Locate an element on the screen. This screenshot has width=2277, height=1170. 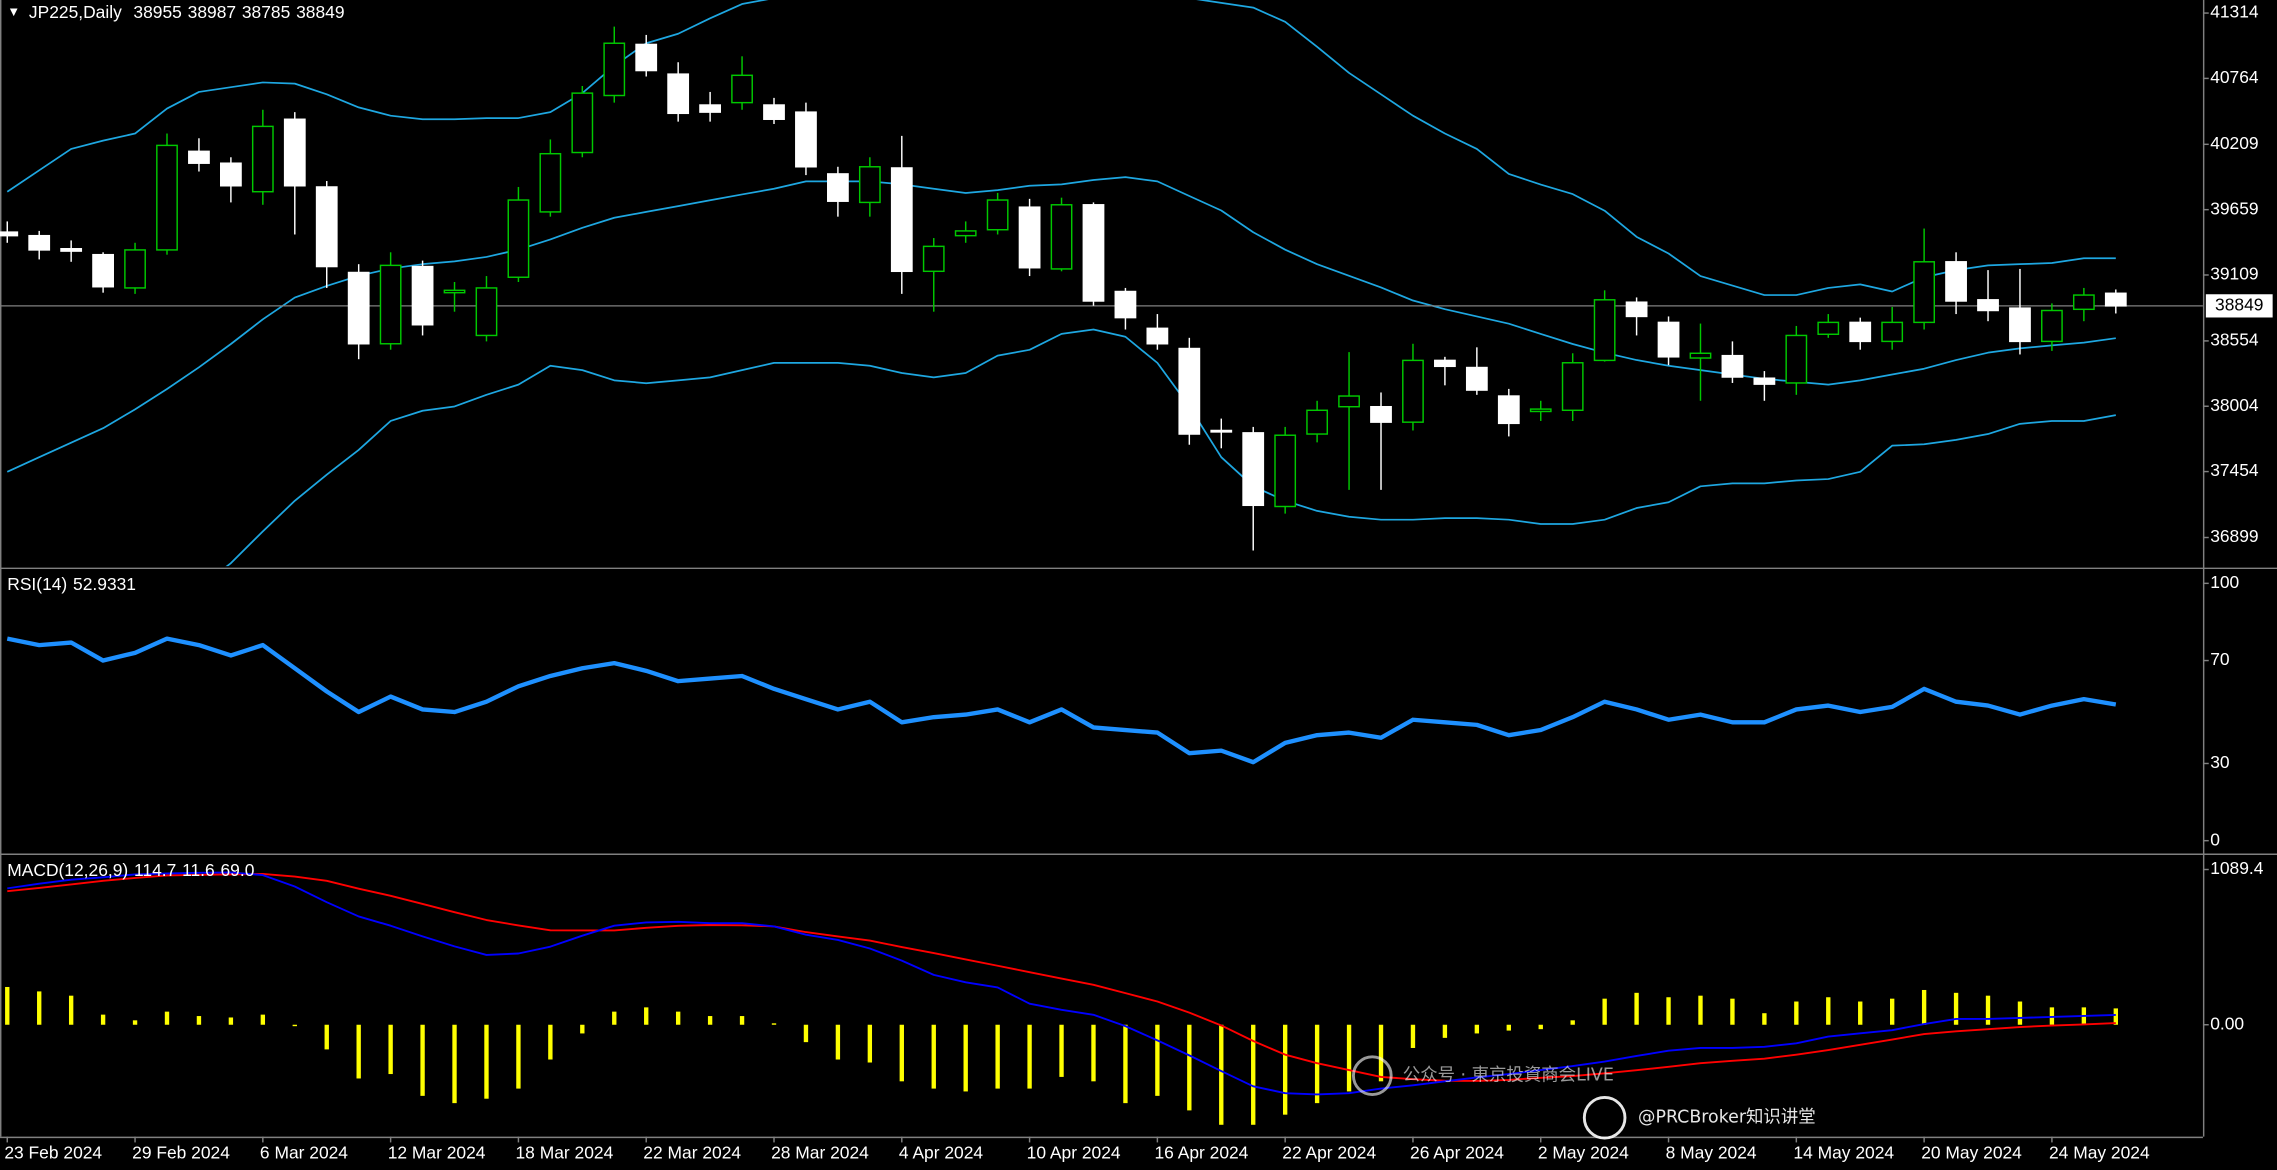
y-tick-label: 38004 is located at coordinates (2234, 405).